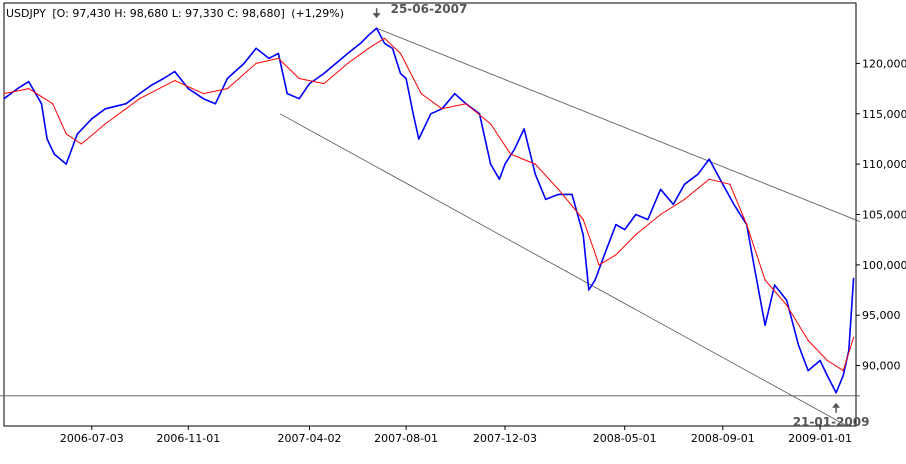 This screenshot has width=906, height=464. I want to click on marker-label-1: 21-01-2009, so click(831, 422).